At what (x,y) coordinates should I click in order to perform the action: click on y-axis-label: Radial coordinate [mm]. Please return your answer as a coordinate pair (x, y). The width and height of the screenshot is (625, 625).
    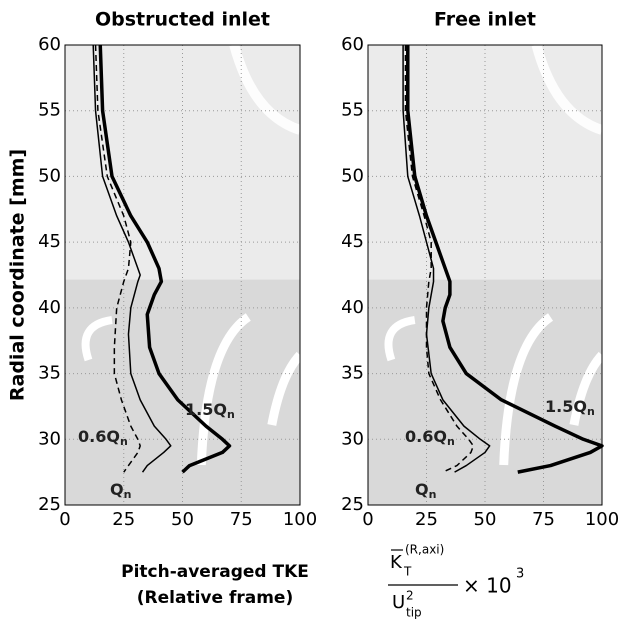
    Looking at the image, I should click on (18, 275).